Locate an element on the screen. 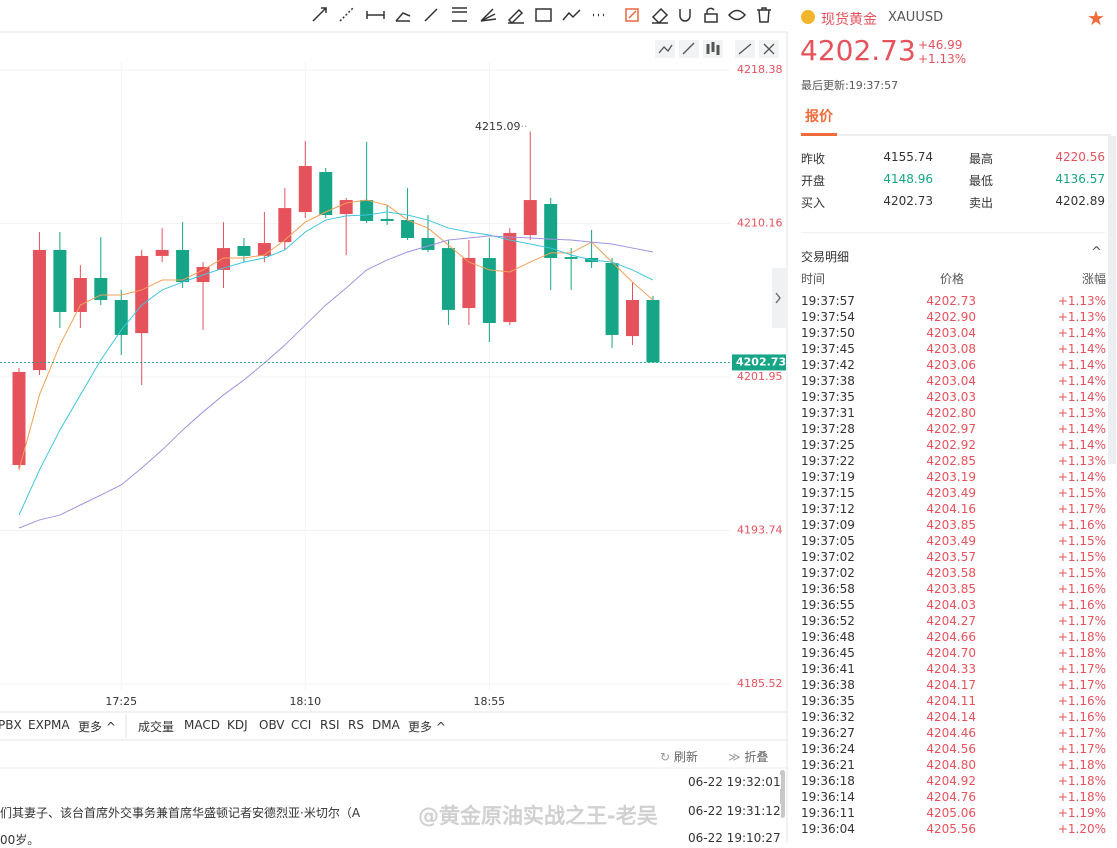 The image size is (1117, 848). trade-row: 19:36:32 4204.14 +1.16% is located at coordinates (953, 718).